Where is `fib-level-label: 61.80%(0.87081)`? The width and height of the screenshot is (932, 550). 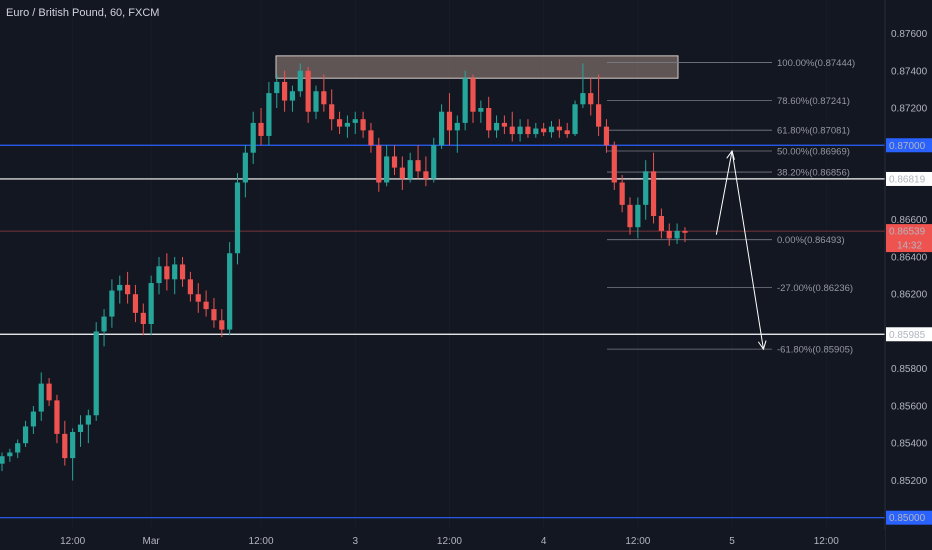
fib-level-label: 61.80%(0.87081) is located at coordinates (813, 131).